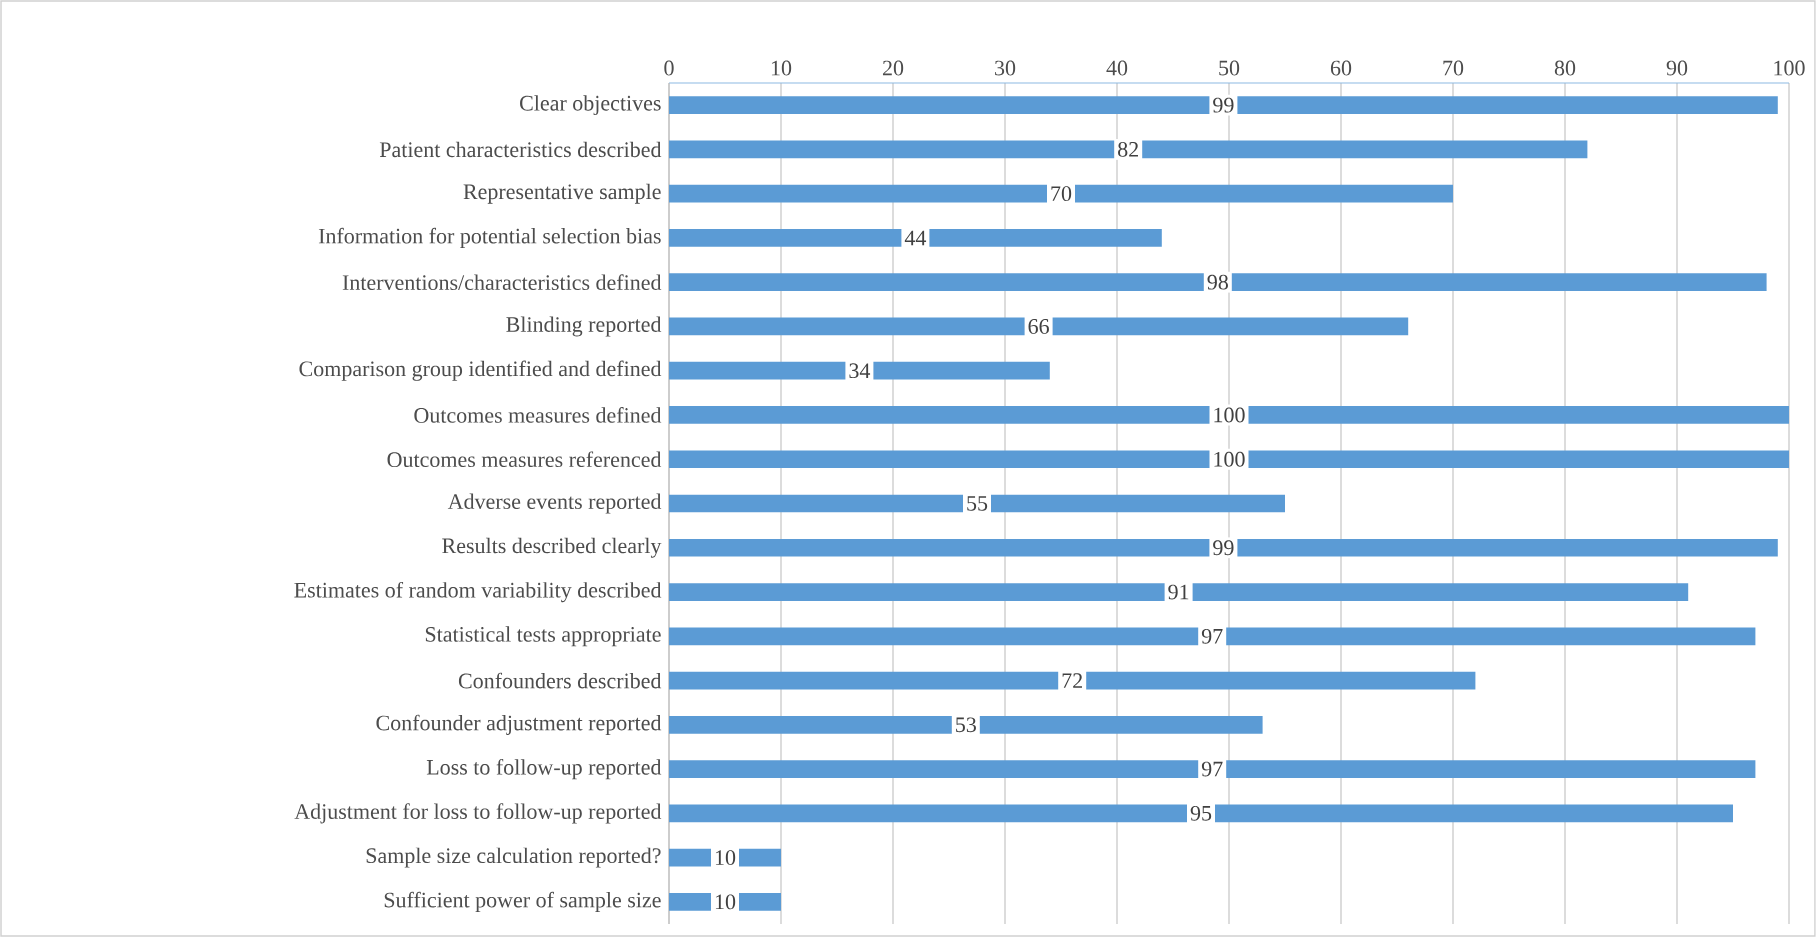 The height and width of the screenshot is (937, 1816). I want to click on y-tick-label: Confounders described, so click(560, 680).